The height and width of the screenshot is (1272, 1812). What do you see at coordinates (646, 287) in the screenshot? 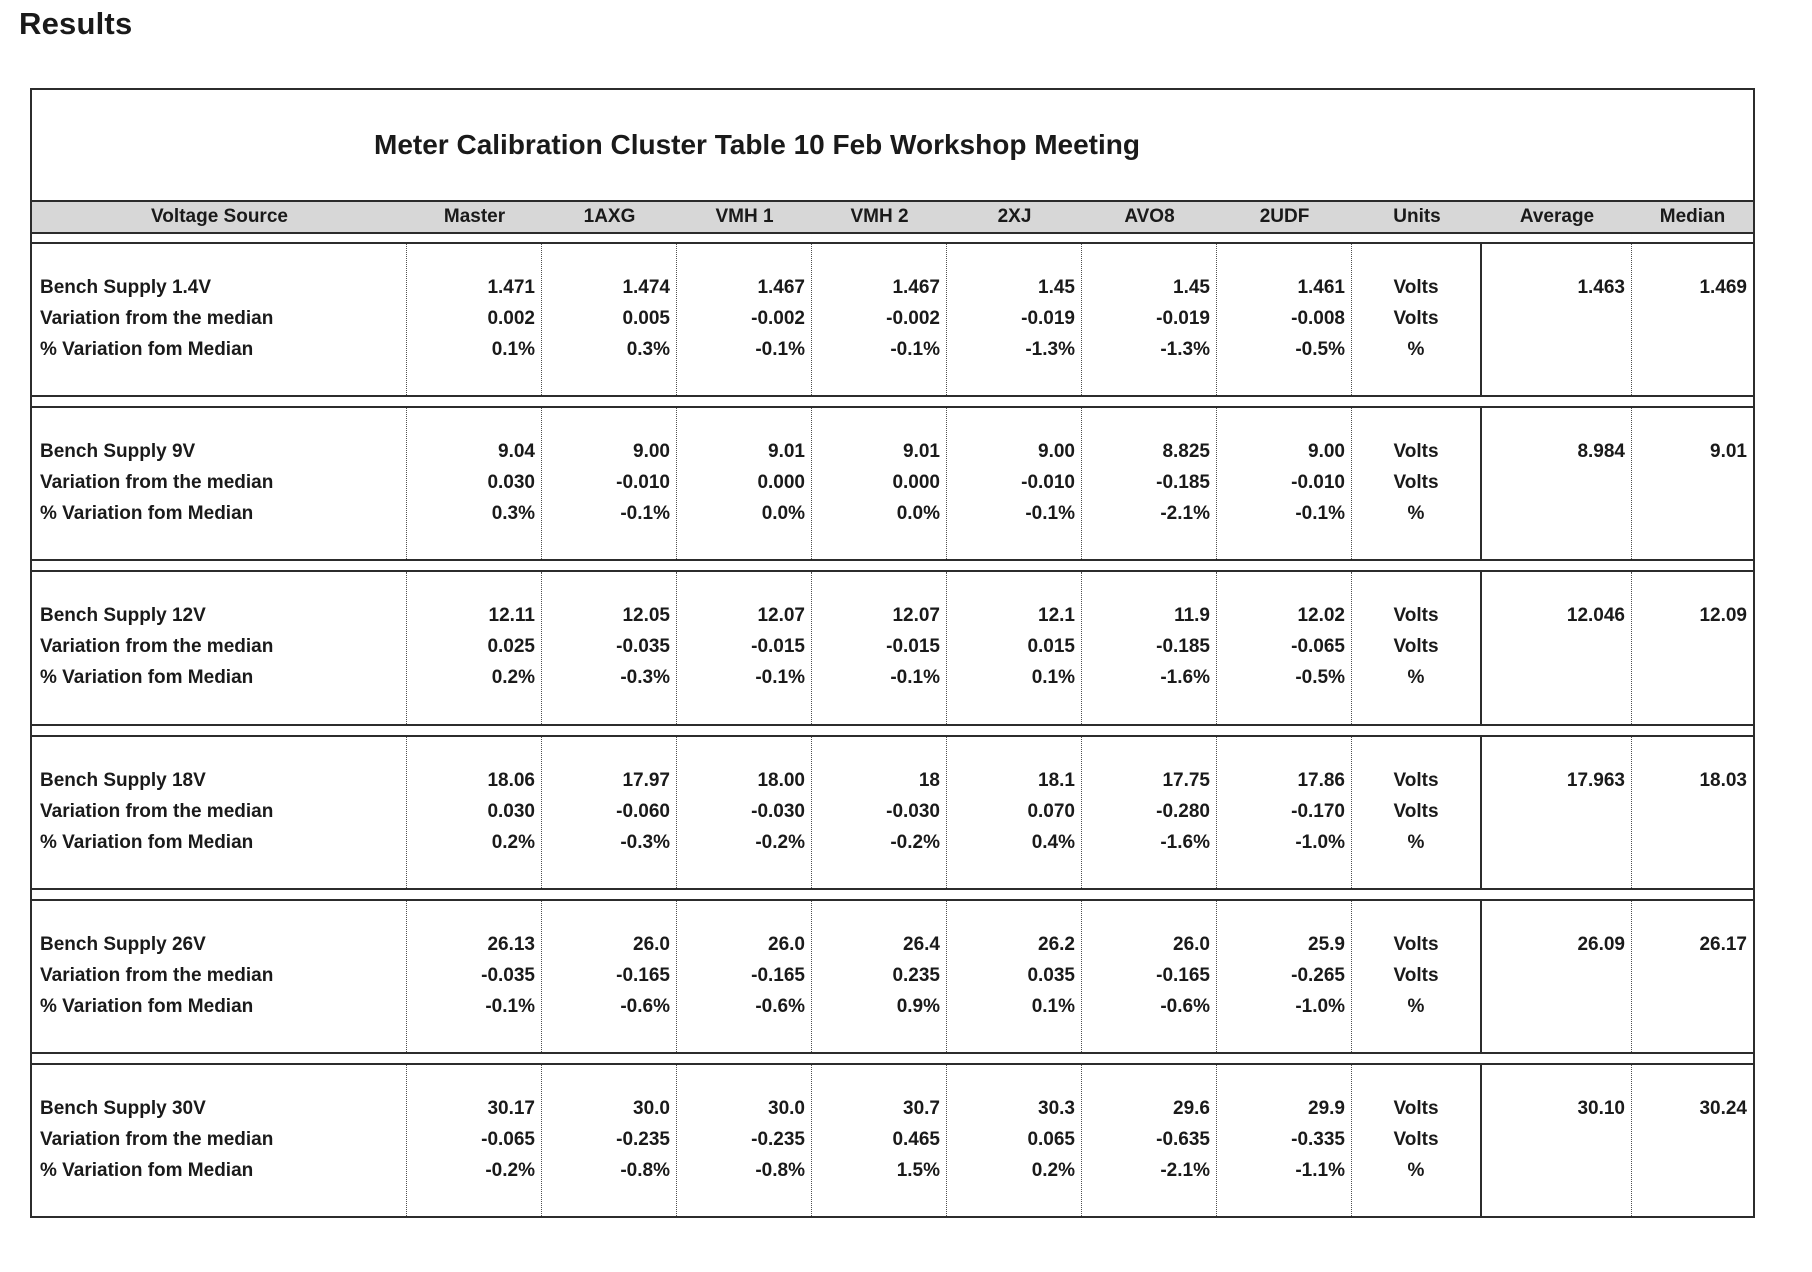
I see `meter-value-cell-line: 1.474` at bounding box center [646, 287].